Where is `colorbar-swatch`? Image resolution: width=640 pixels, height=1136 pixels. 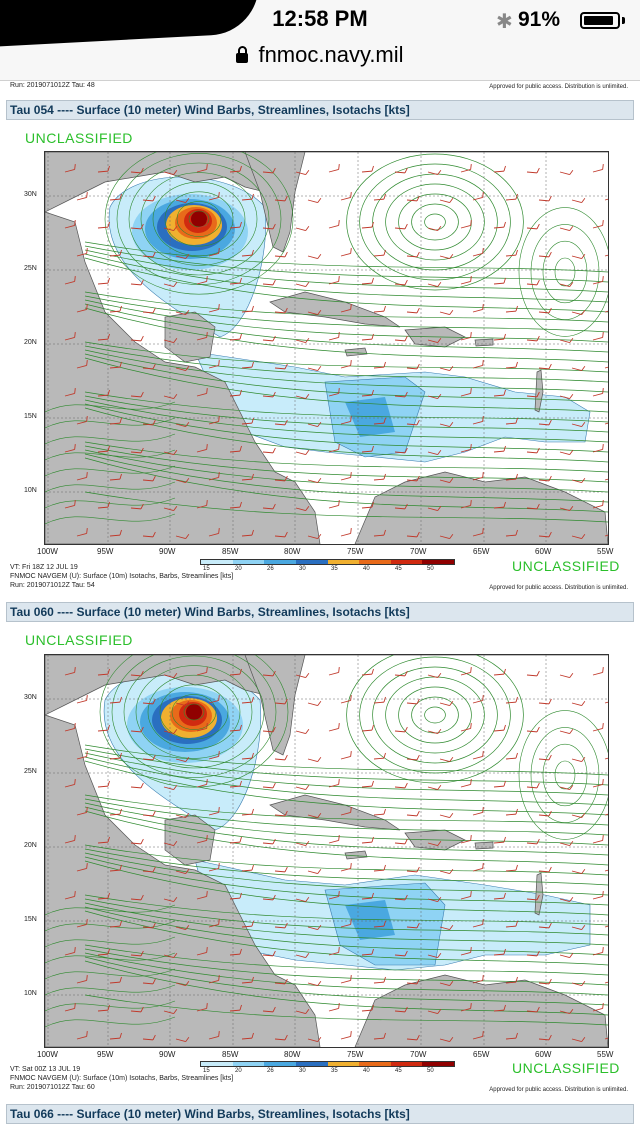
colorbar-swatch is located at coordinates (438, 562).